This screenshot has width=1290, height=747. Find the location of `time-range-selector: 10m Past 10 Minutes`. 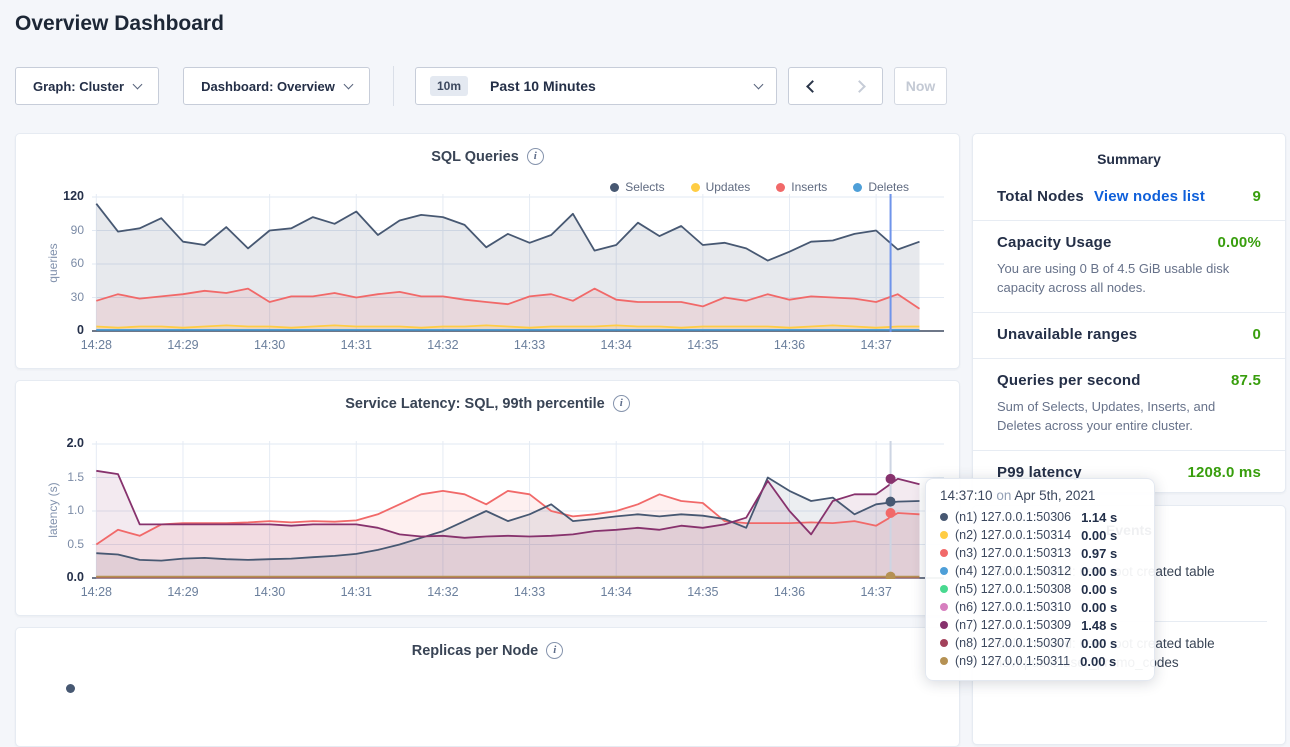

time-range-selector: 10m Past 10 Minutes is located at coordinates (596, 86).